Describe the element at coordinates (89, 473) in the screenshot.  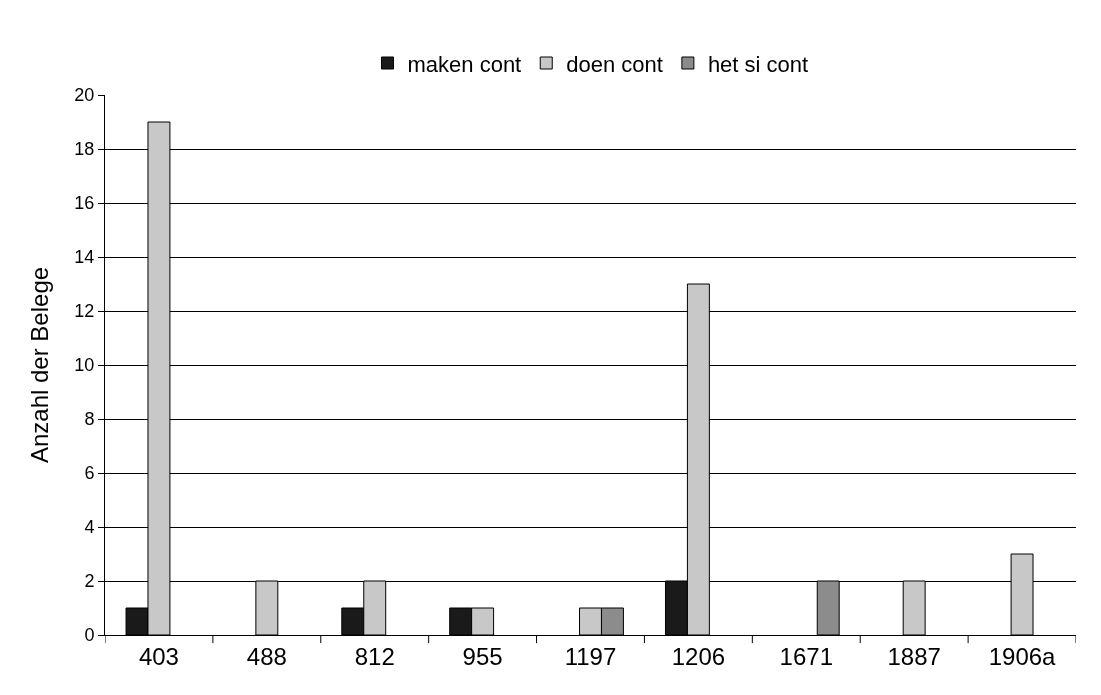
I see `y-tick-label: 6` at that location.